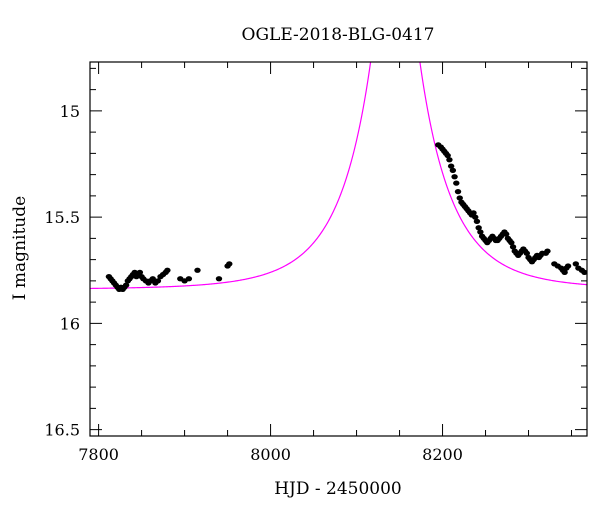 The width and height of the screenshot is (600, 512). I want to click on y-axis-label: I magnitude, so click(20, 248).